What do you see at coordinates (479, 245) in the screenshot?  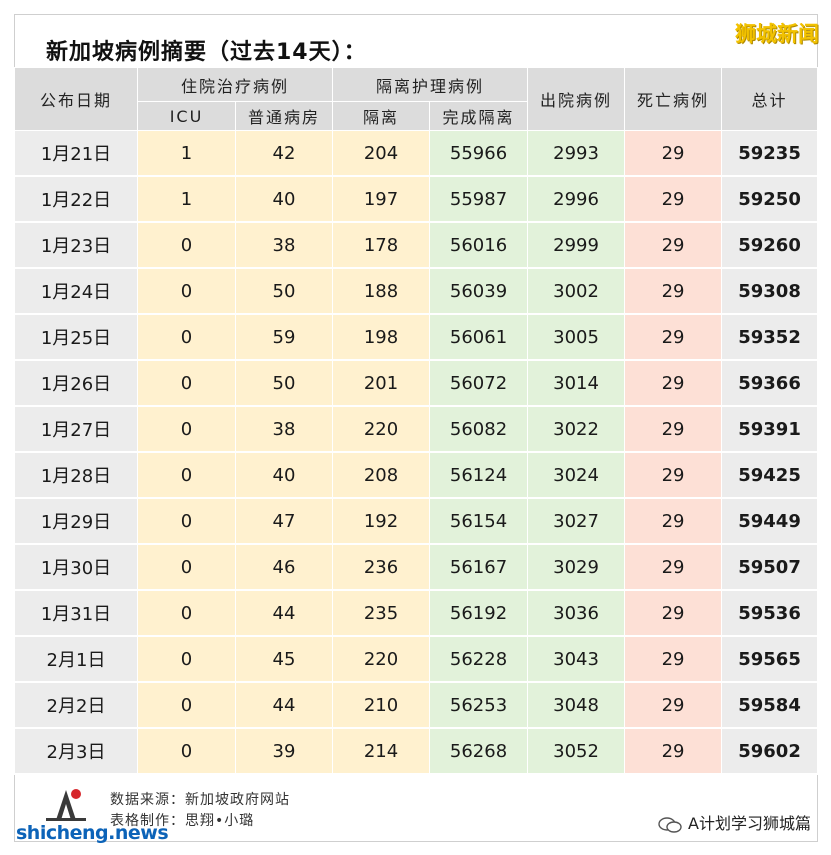 I see `cell-completed-isolation: 56016` at bounding box center [479, 245].